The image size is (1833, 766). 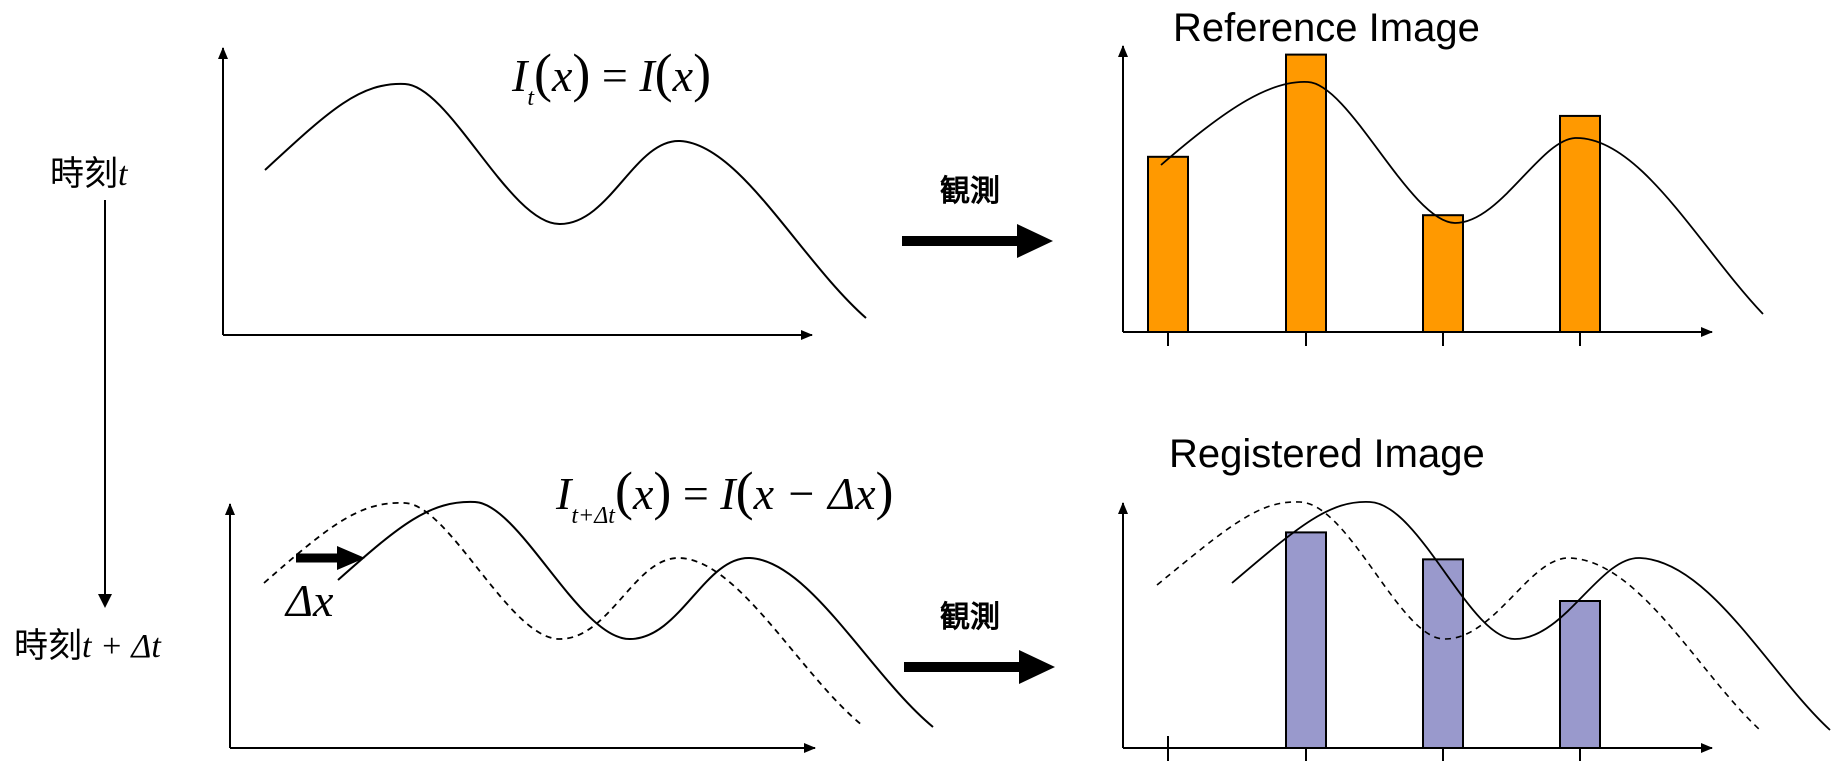 What do you see at coordinates (970, 191) in the screenshot?
I see `observe-label-top: 観測` at bounding box center [970, 191].